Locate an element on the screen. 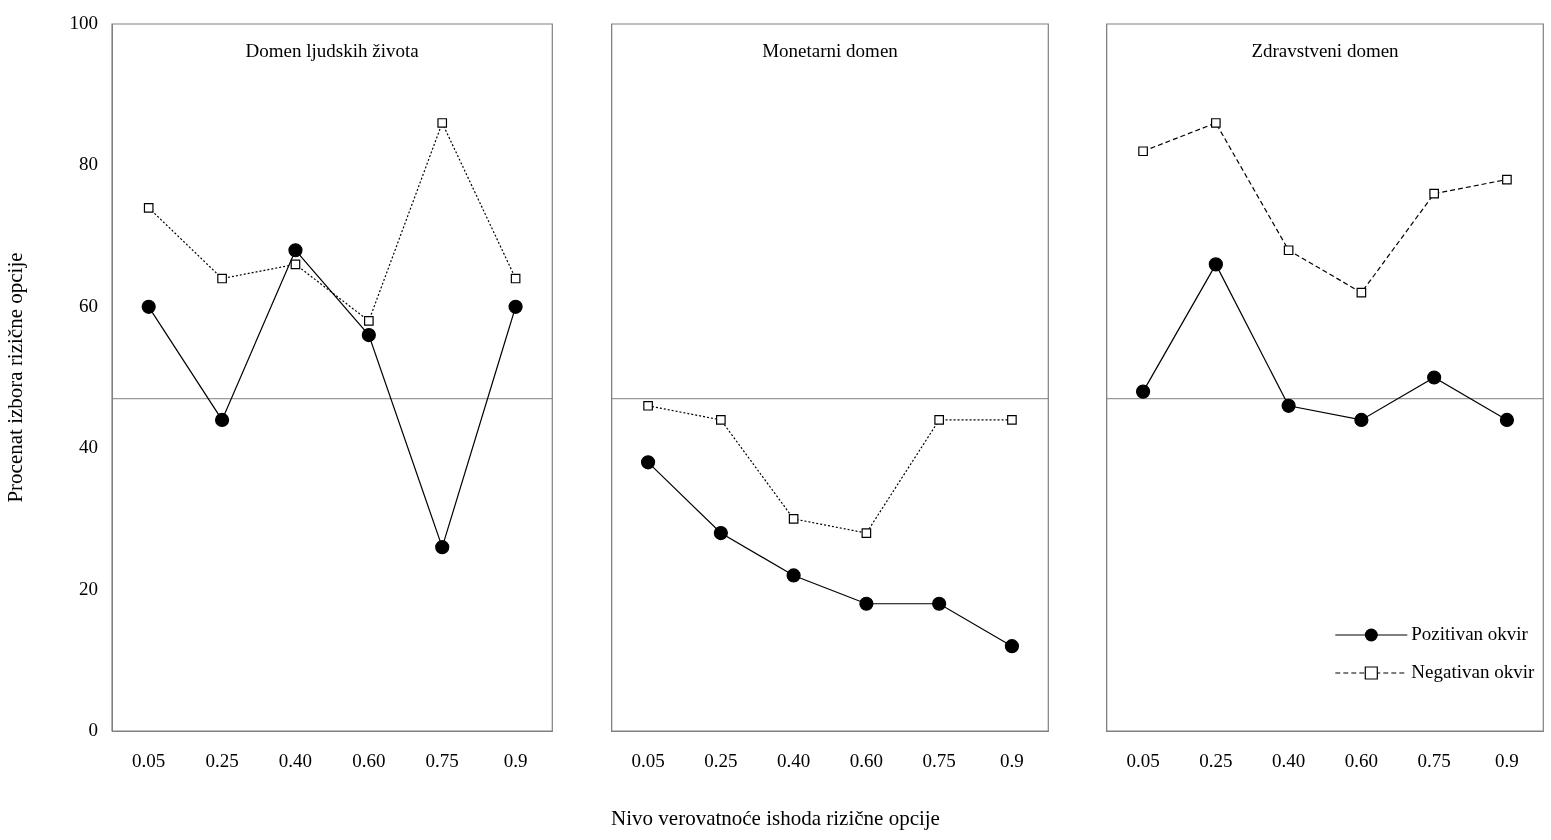 The image size is (1551, 840). y-tick-label: 20 is located at coordinates (88, 588).